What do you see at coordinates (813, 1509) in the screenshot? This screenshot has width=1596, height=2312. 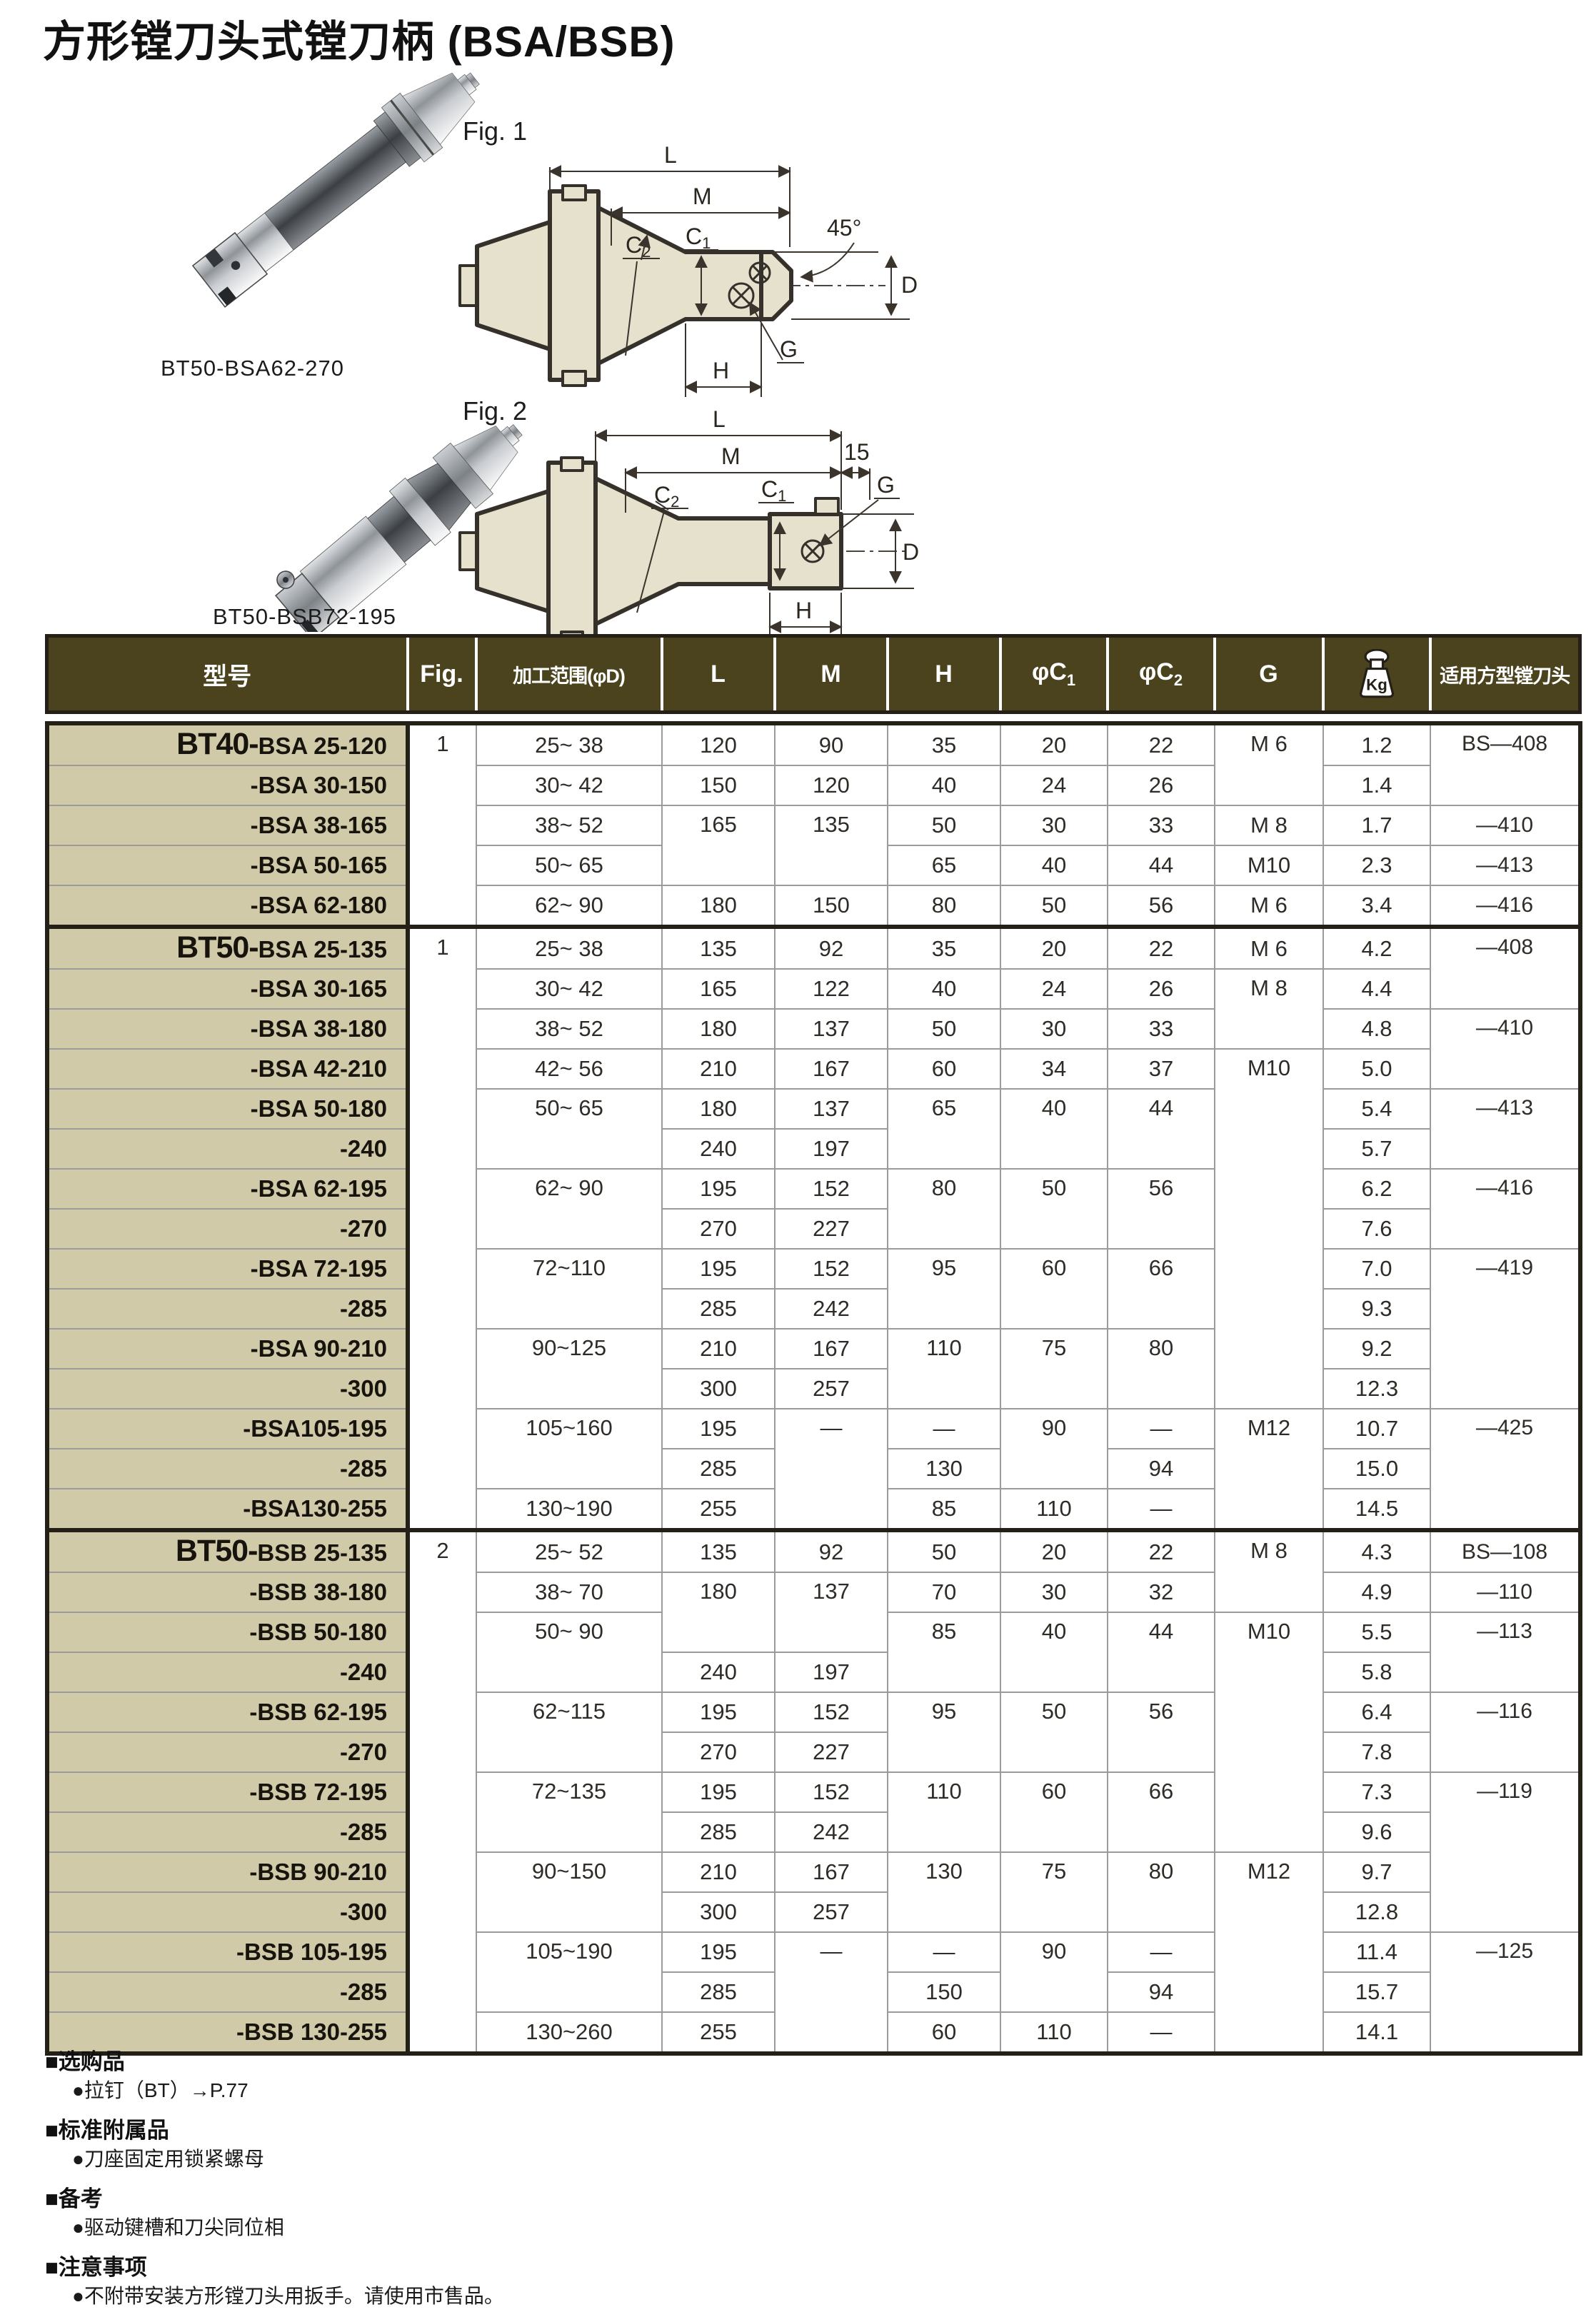 I see `table-row: -BSA130-255 130~190 255 85 110— 14.5` at bounding box center [813, 1509].